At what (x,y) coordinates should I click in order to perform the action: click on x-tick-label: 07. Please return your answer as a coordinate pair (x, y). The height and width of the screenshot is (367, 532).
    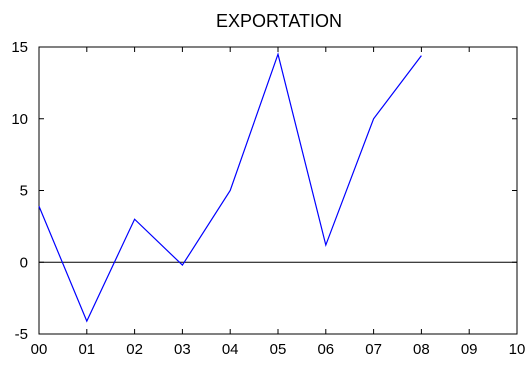
    Looking at the image, I should click on (373, 349).